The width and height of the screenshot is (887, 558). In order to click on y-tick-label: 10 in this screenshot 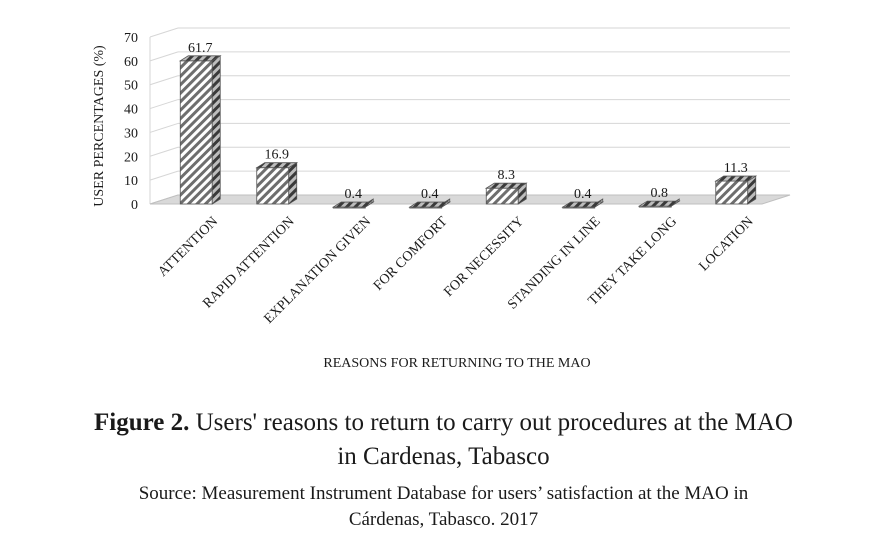, I will do `click(131, 181)`.